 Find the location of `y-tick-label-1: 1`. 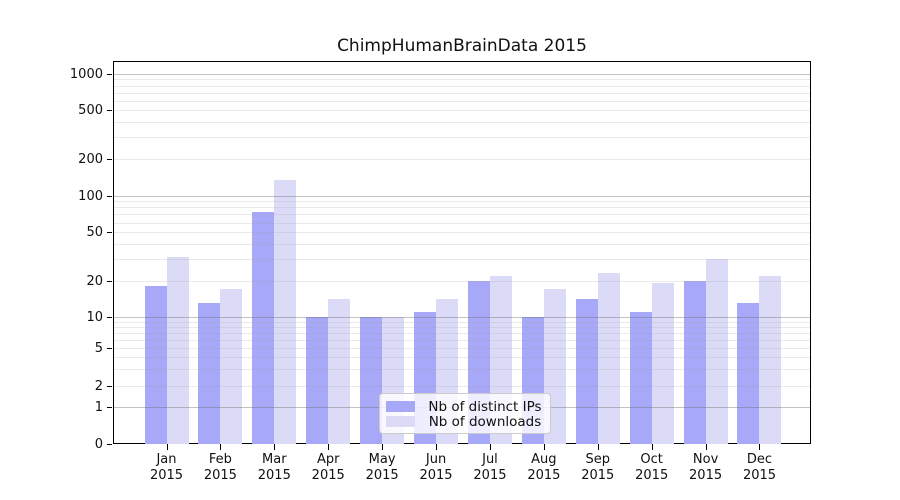

y-tick-label-1: 1 is located at coordinates (98, 407).